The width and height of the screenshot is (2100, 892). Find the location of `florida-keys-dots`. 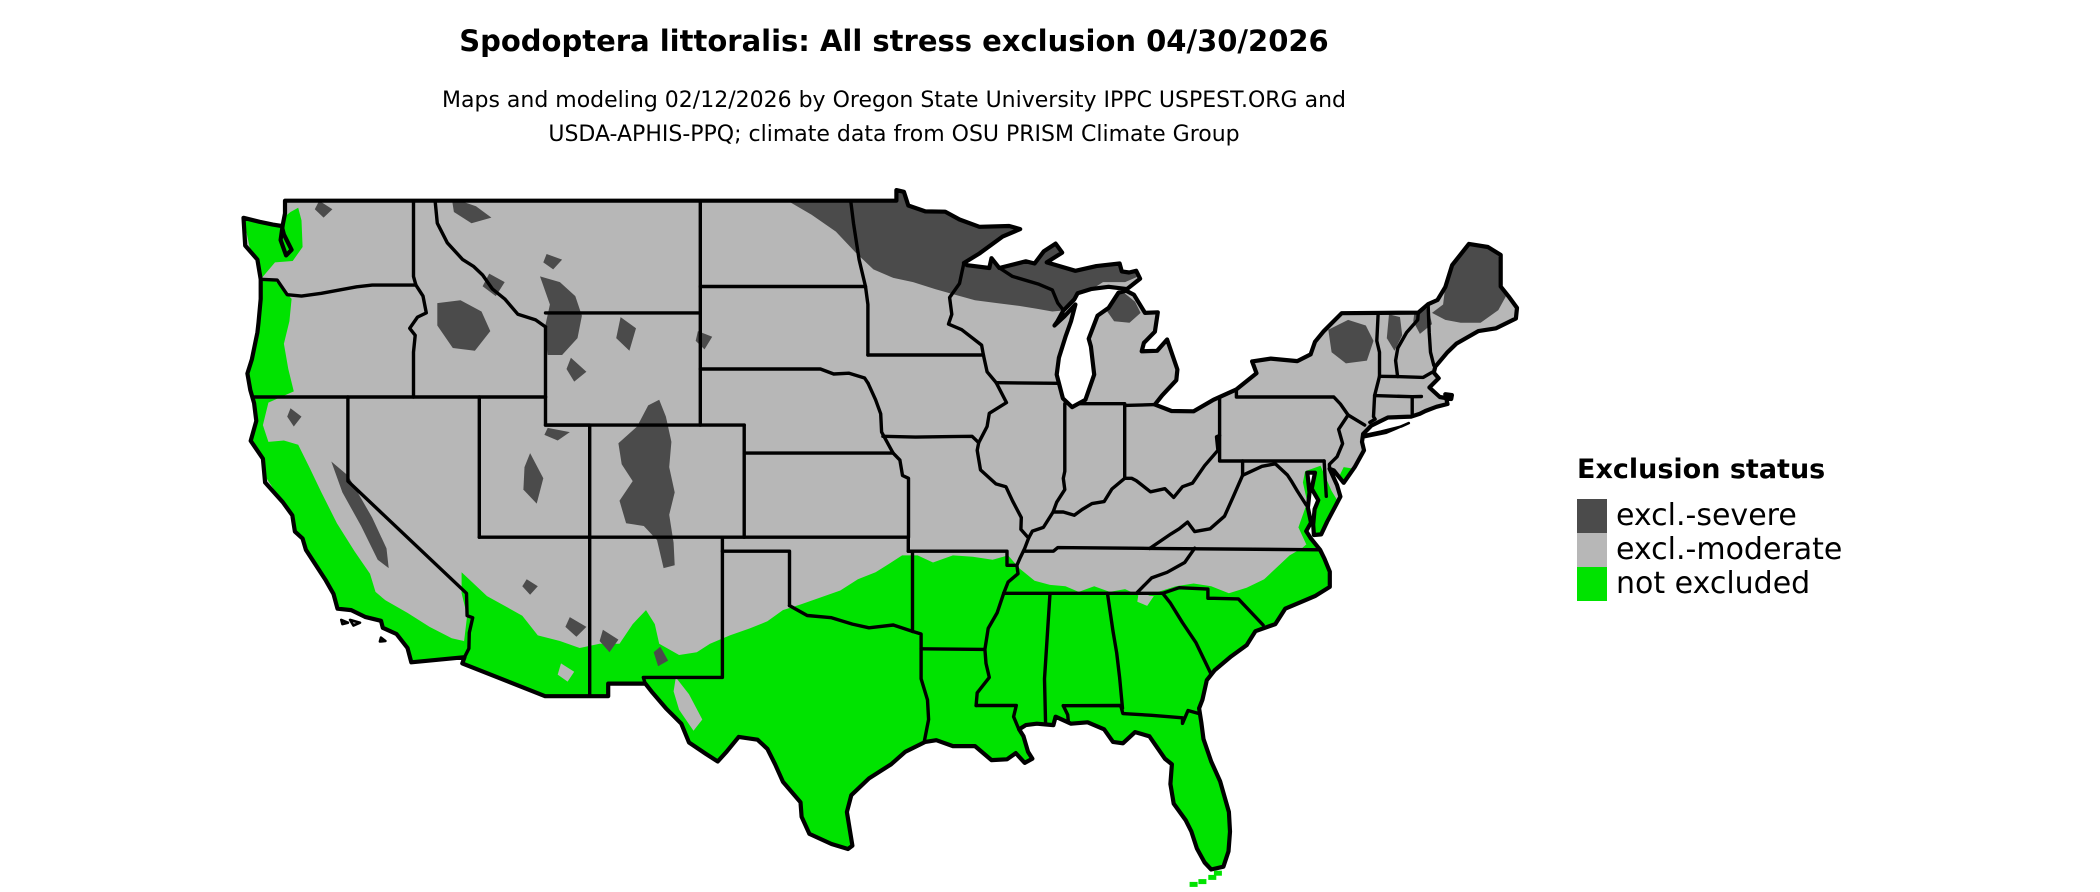

florida-keys-dots is located at coordinates (1205, 878).